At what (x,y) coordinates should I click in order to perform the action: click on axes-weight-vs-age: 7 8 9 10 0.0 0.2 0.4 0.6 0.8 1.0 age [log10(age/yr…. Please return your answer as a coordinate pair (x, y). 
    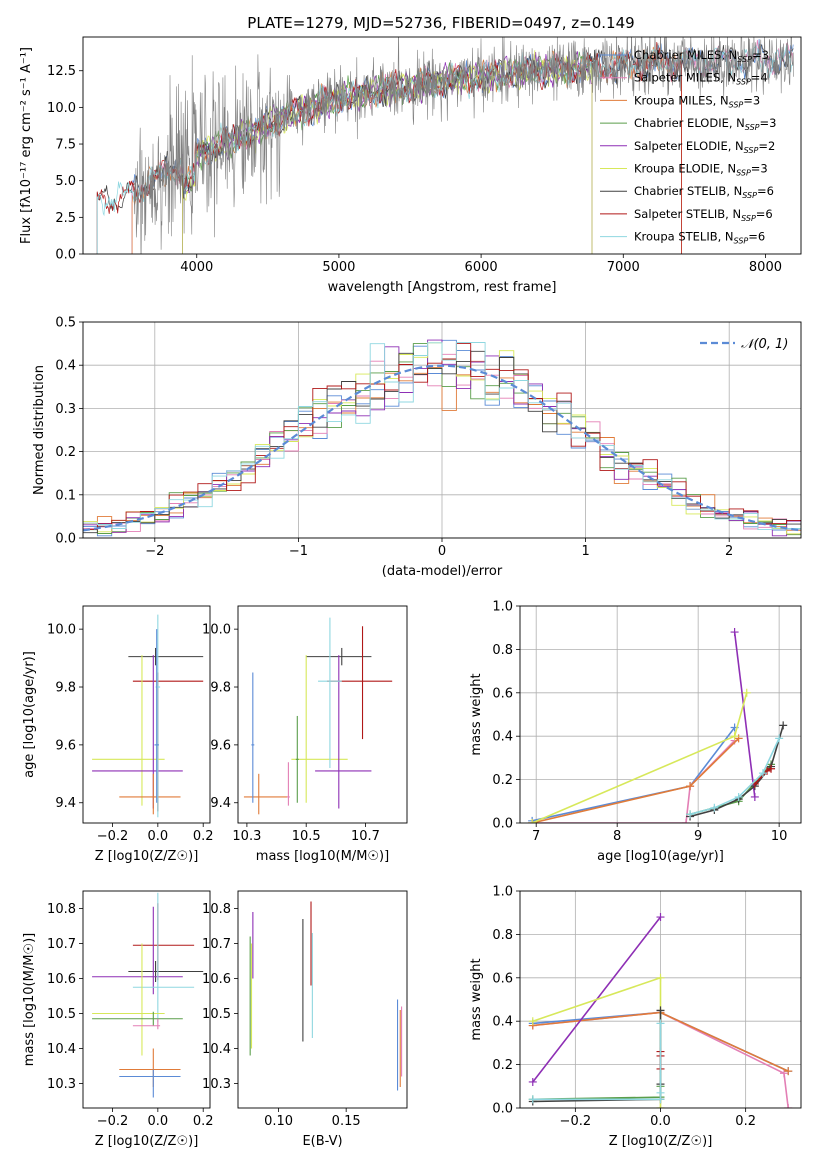
    Looking at the image, I should click on (635, 732).